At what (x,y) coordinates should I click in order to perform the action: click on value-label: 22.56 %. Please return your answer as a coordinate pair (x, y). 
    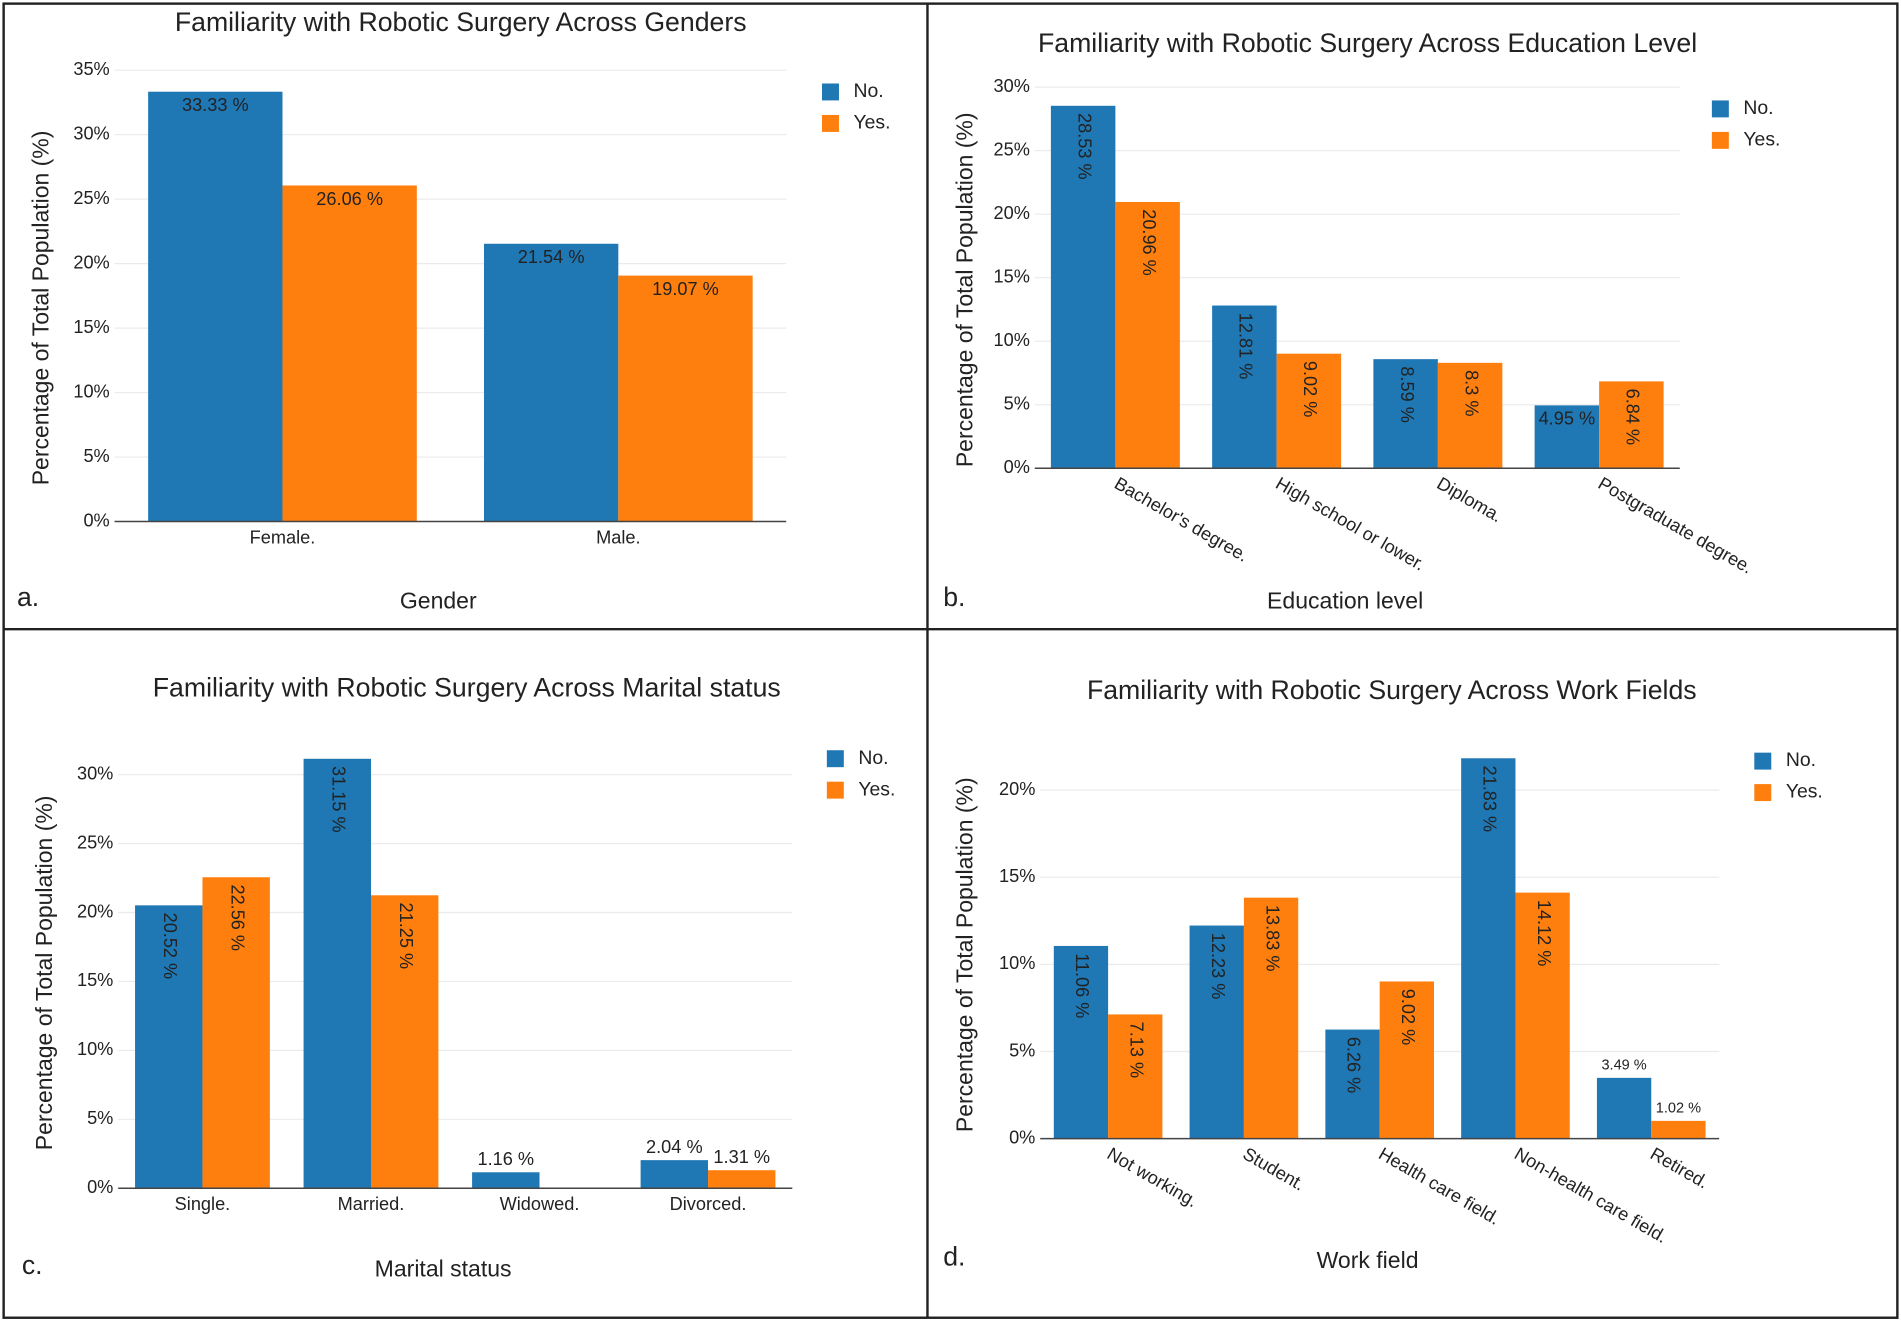
    Looking at the image, I should click on (237, 917).